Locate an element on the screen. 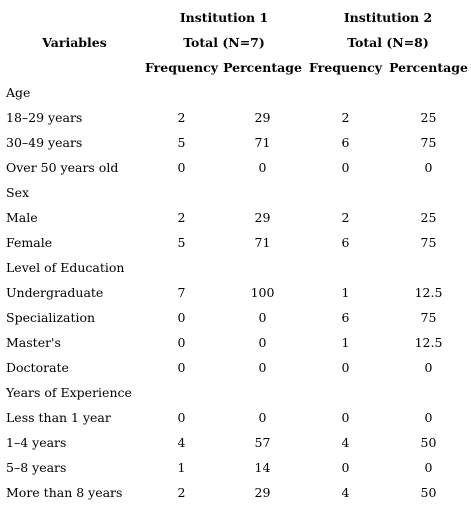 The width and height of the screenshot is (471, 508). section-row: Sex is located at coordinates (235, 192).